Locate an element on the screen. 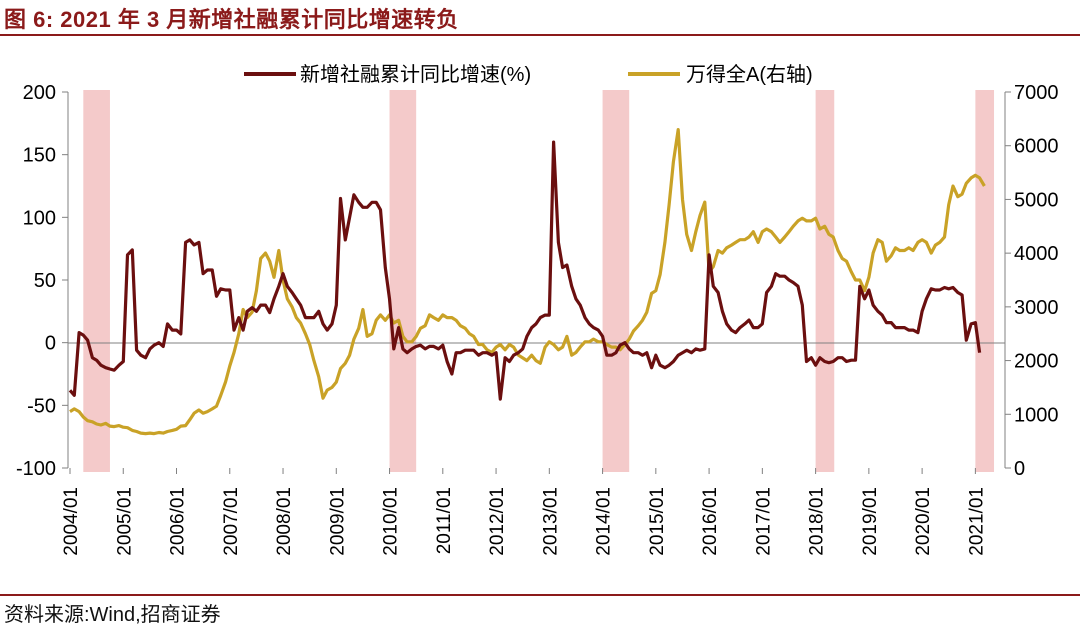 This screenshot has height=627, width=1080. y-right-tick-label: 6000 is located at coordinates (1036, 147).